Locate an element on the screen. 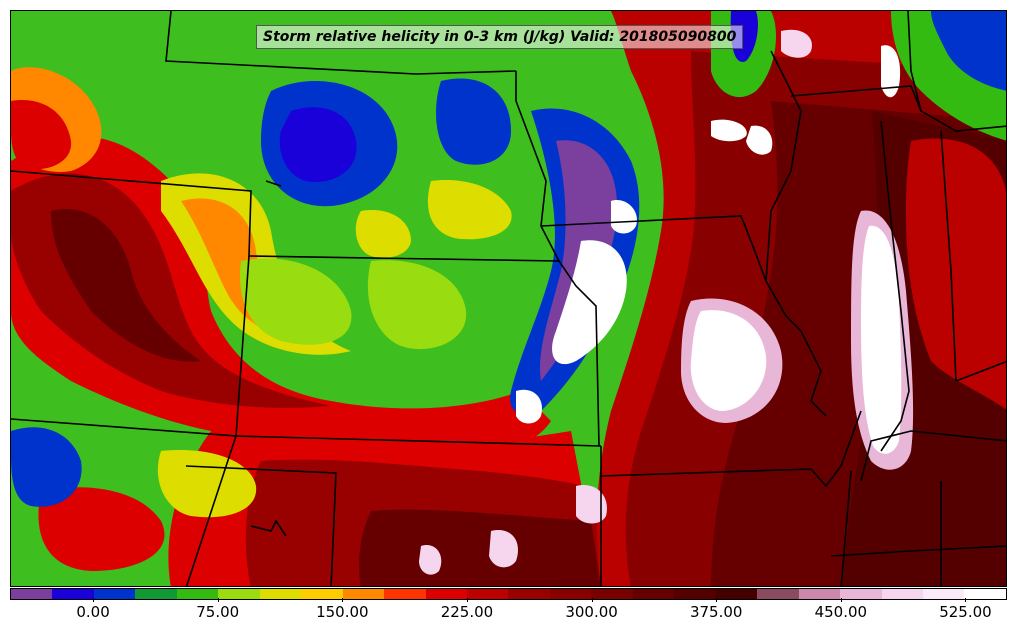  field-mo-white is located at coordinates (589, 302).